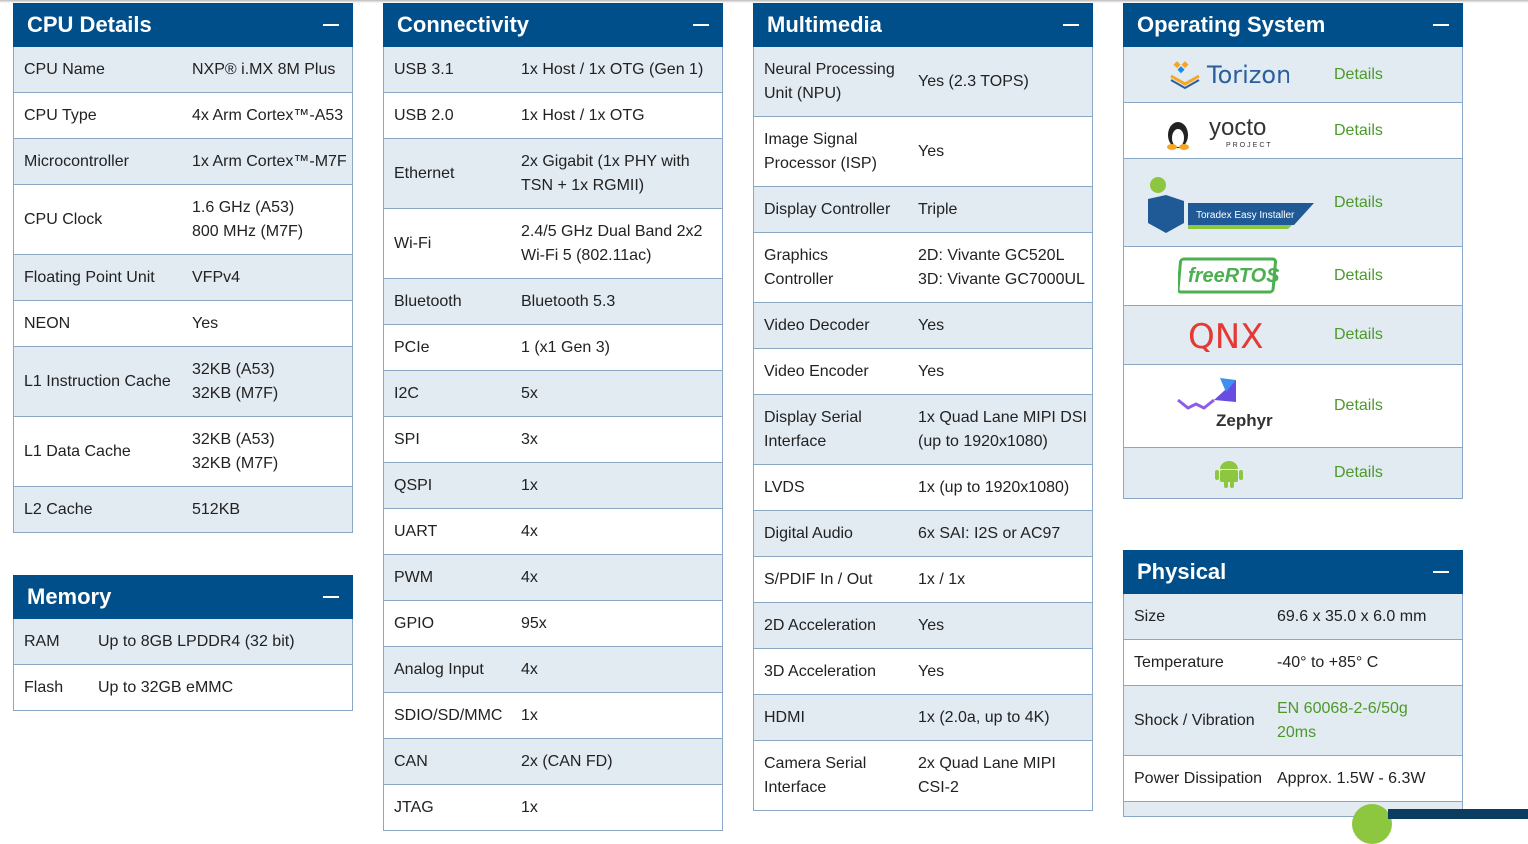 The height and width of the screenshot is (844, 1528). I want to click on spec-row: 3D Acceleration Yes, so click(923, 672).